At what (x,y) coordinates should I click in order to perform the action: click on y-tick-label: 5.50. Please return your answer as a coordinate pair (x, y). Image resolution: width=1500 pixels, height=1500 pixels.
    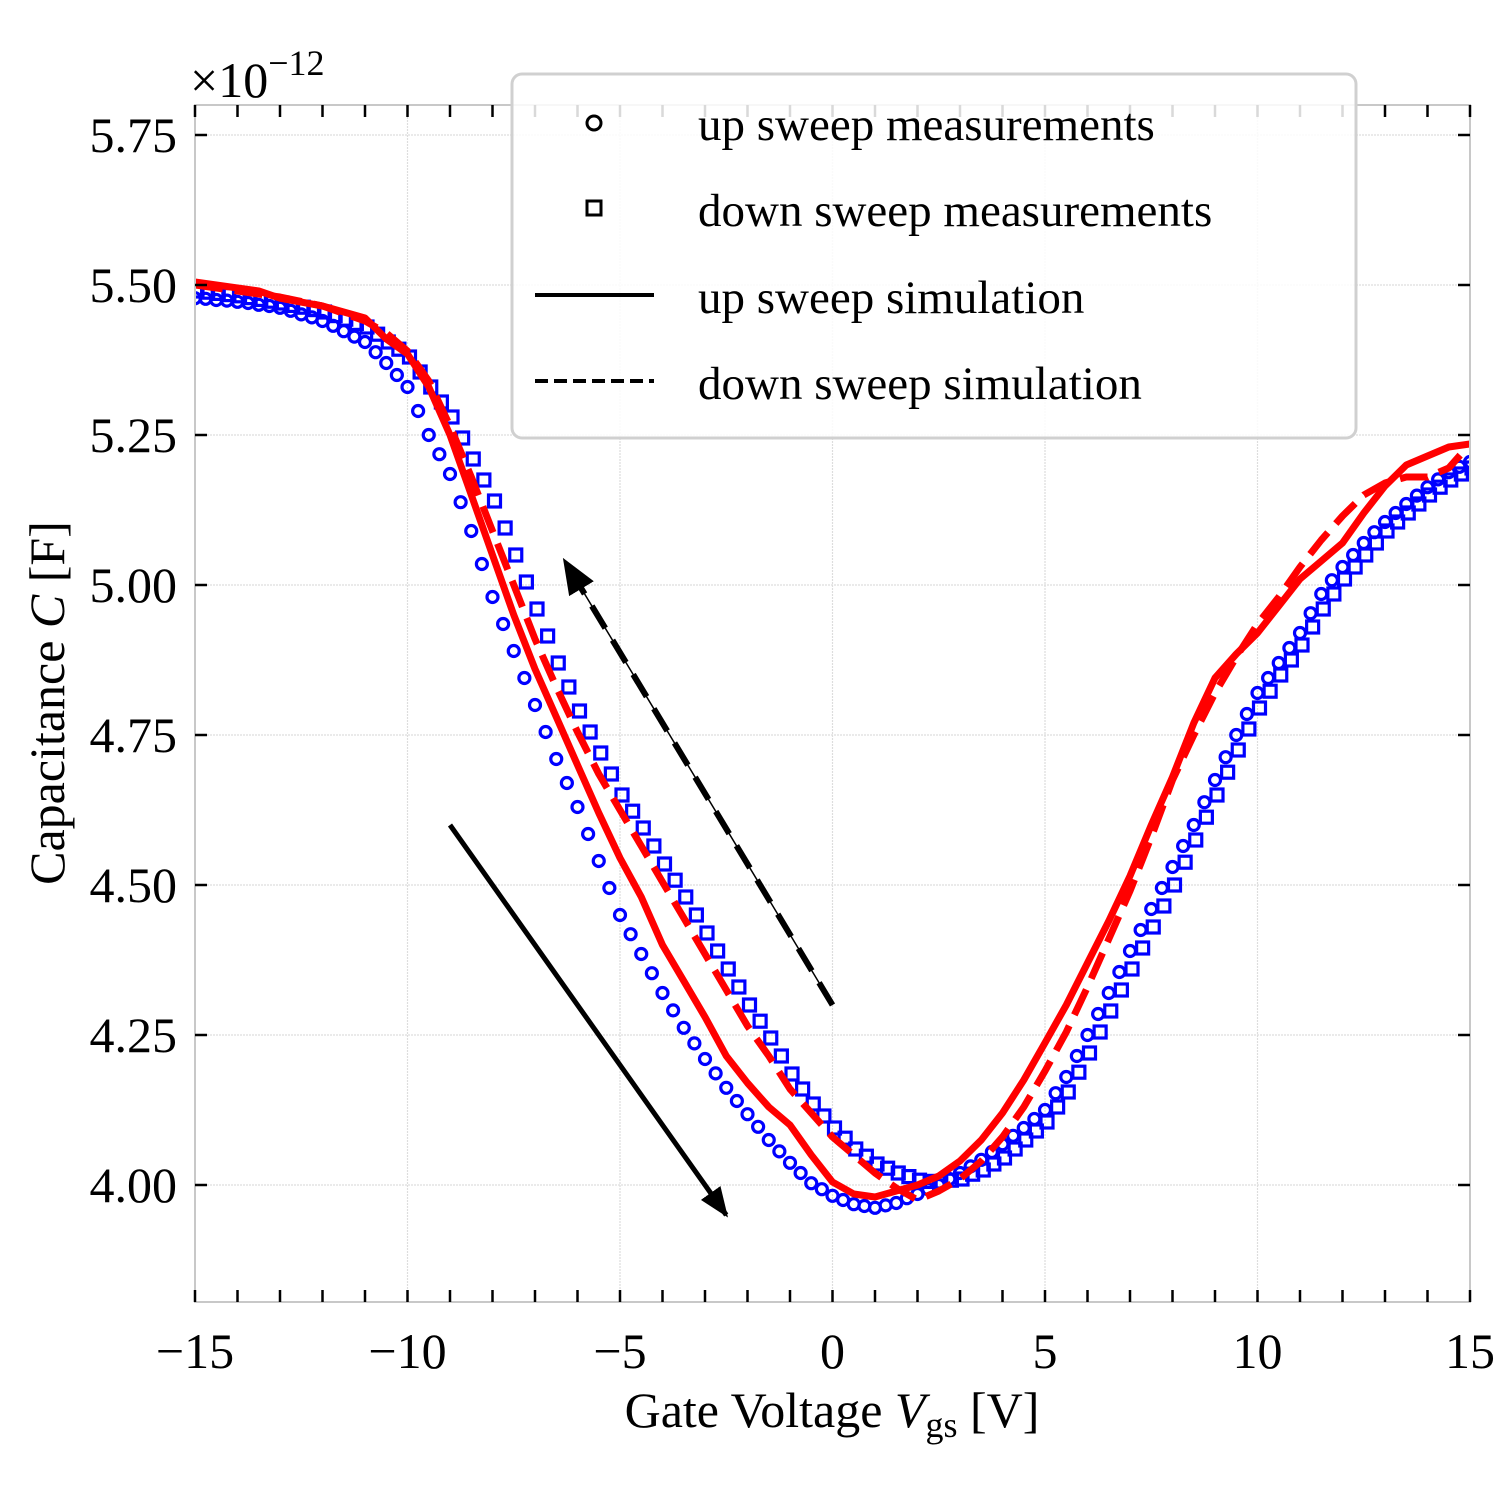
    Looking at the image, I should click on (134, 285).